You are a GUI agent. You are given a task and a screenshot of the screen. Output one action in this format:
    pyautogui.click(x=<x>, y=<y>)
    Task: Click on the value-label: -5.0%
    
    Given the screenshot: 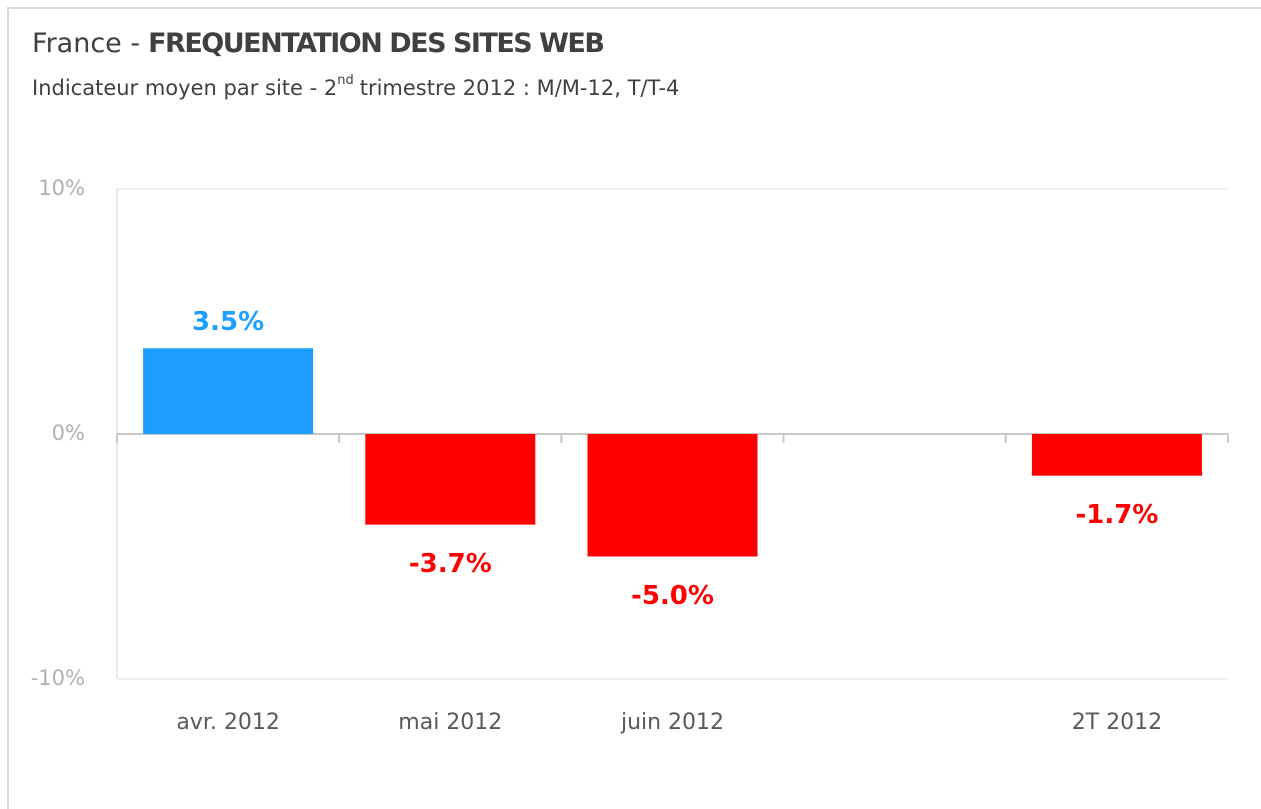 What is the action you would take?
    pyautogui.click(x=672, y=596)
    